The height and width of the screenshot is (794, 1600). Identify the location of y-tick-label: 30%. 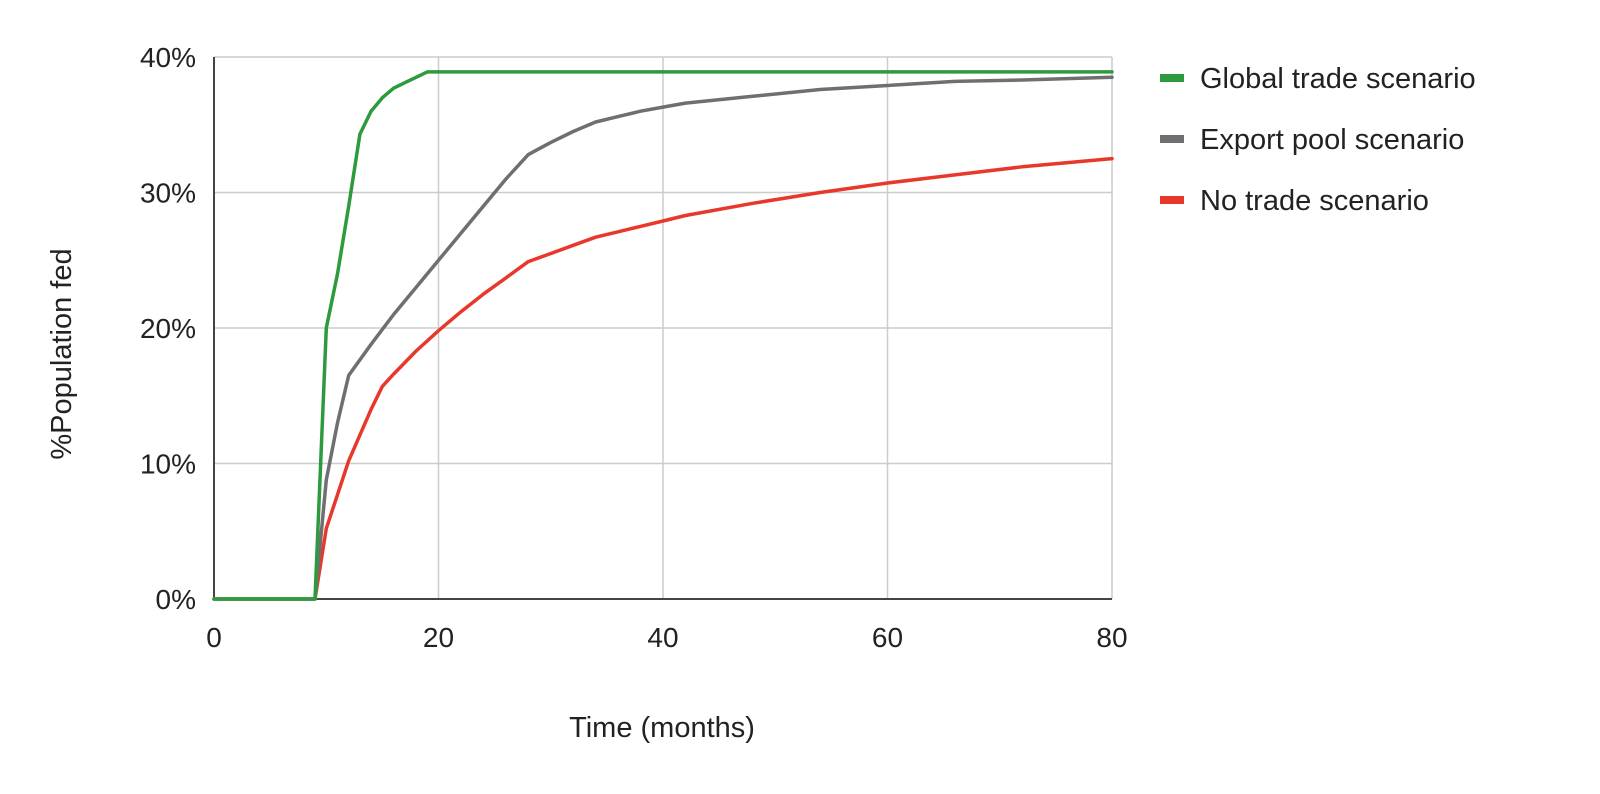
(168, 193).